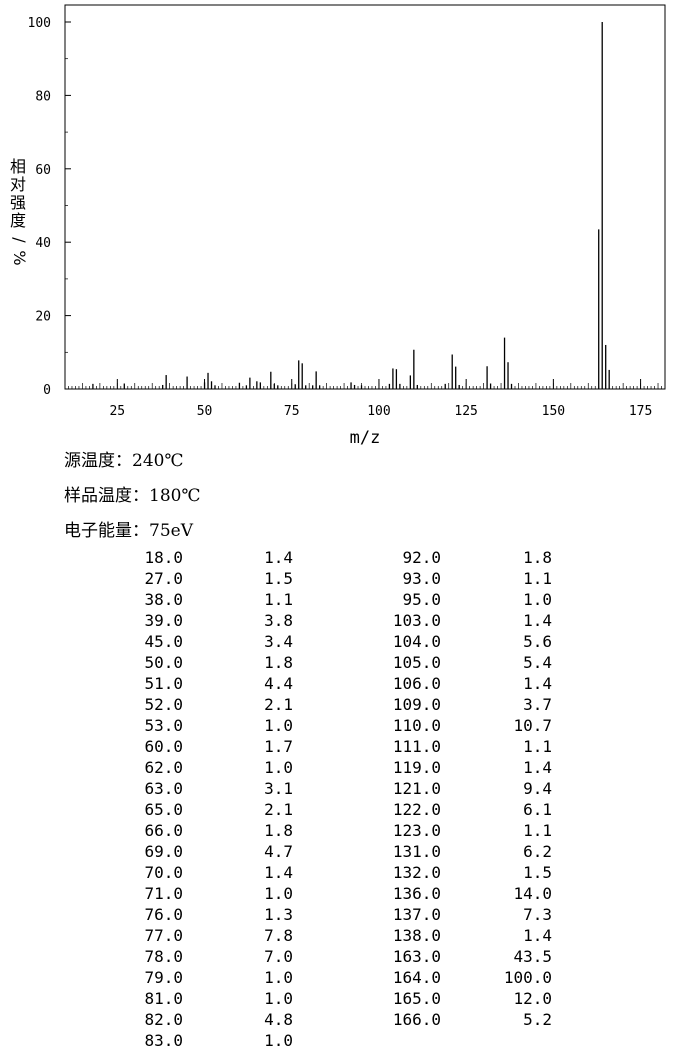 The height and width of the screenshot is (1052, 680). I want to click on intensity-value: 3.4, so click(278, 641).